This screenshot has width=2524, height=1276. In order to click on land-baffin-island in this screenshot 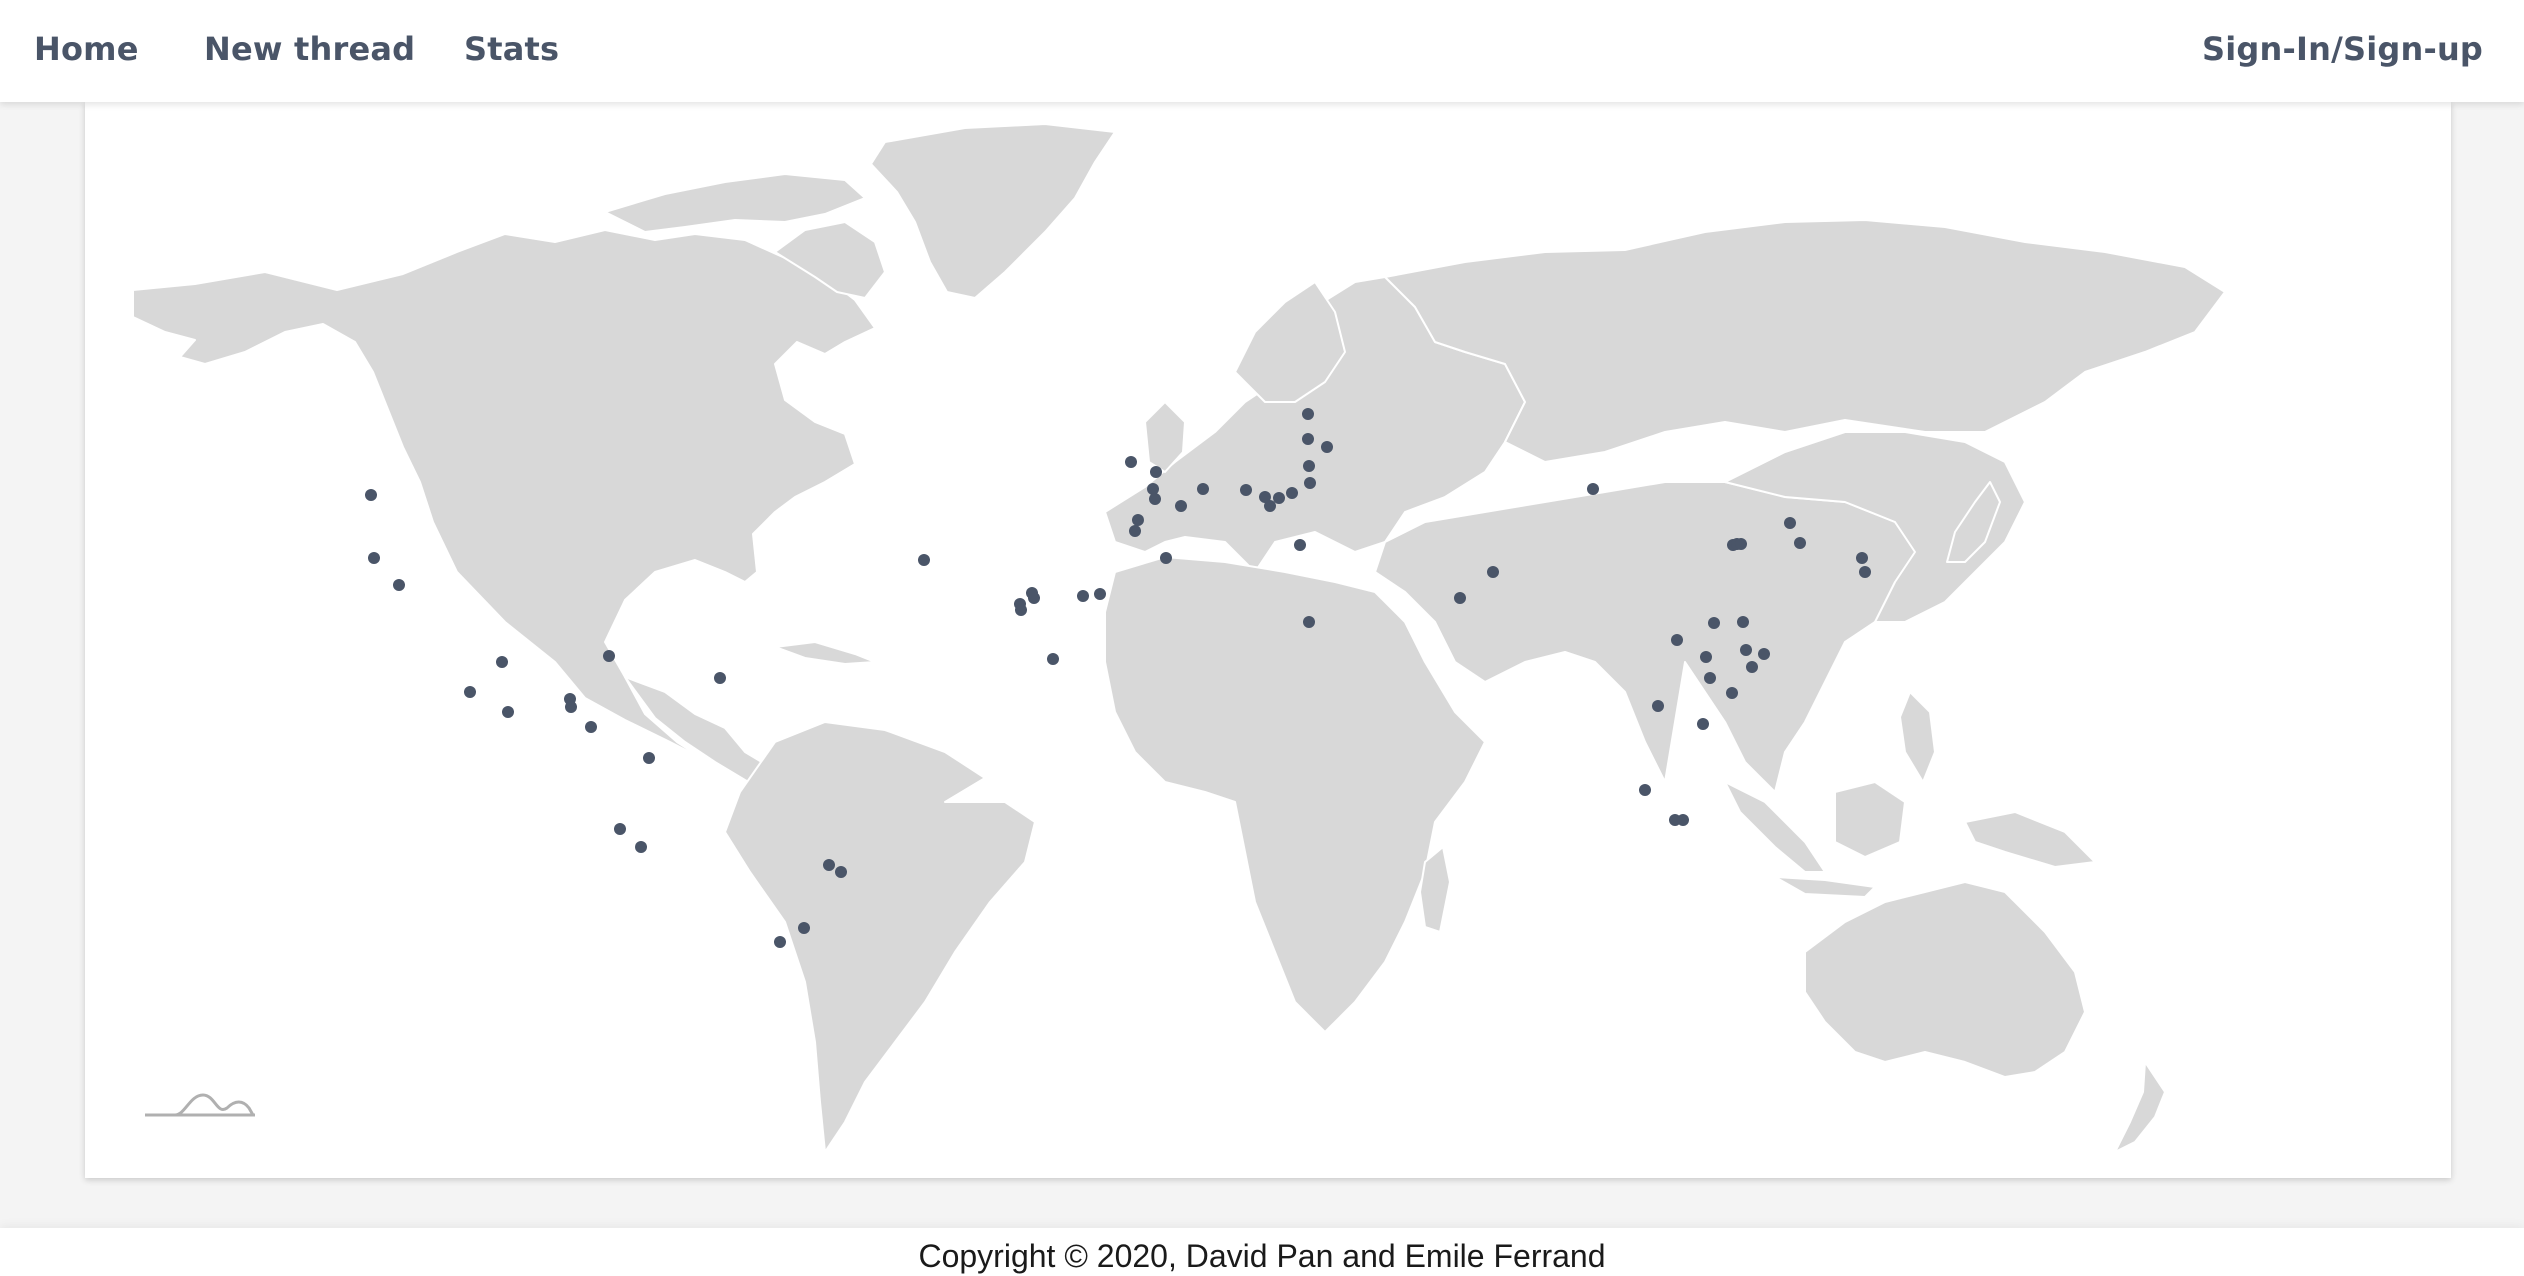, I will do `click(830, 260)`.